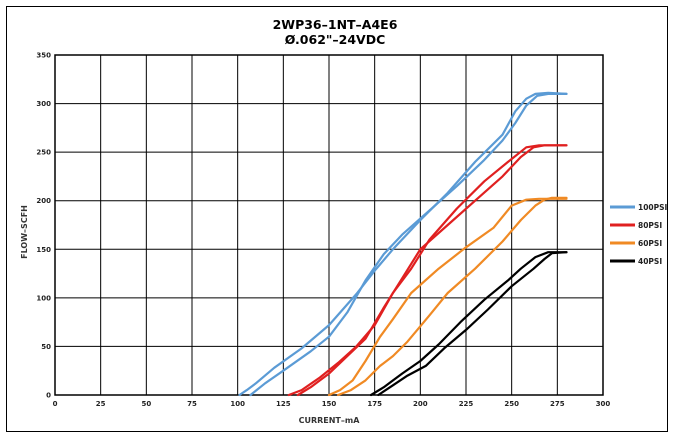 The width and height of the screenshot is (675, 441). What do you see at coordinates (330, 420) in the screenshot?
I see `x-axis-label: CURRENT–mA` at bounding box center [330, 420].